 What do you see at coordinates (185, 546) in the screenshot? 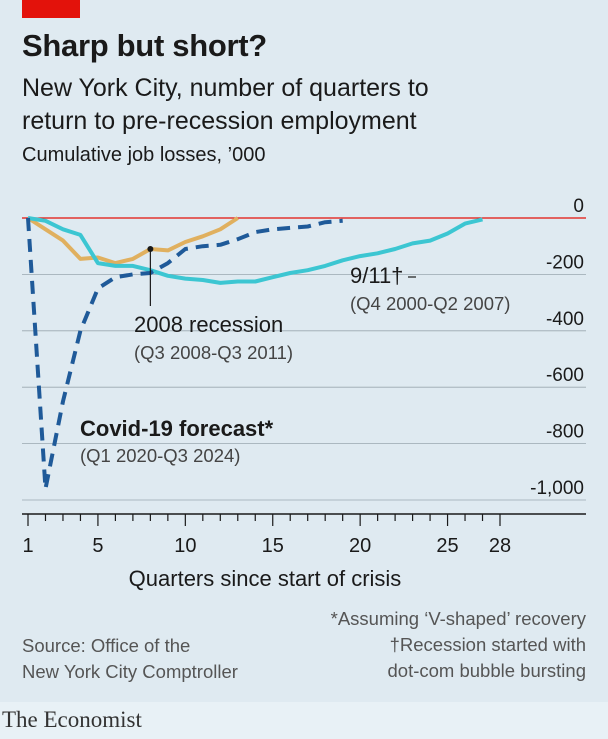
I see `x-tick-label: 10` at bounding box center [185, 546].